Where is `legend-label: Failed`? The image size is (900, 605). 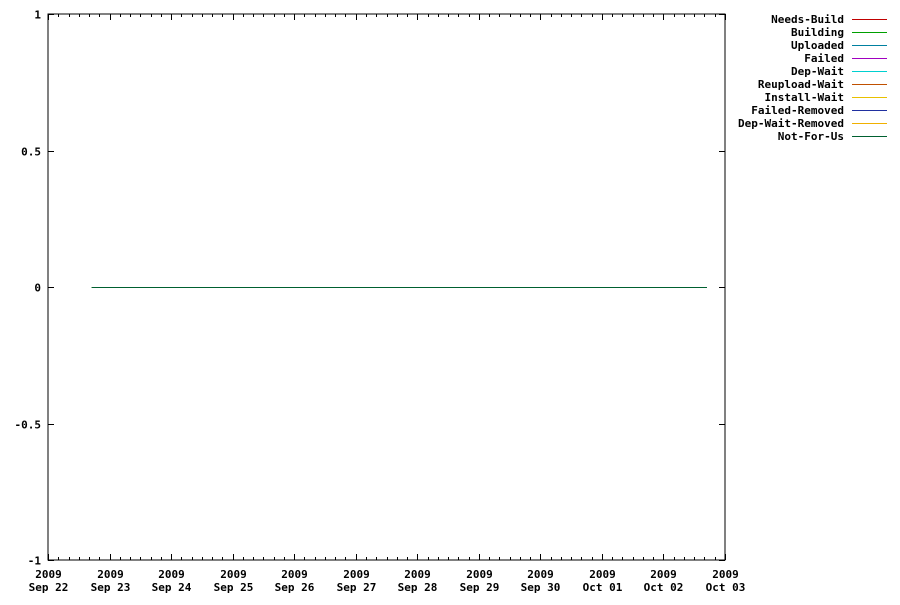 legend-label: Failed is located at coordinates (824, 58).